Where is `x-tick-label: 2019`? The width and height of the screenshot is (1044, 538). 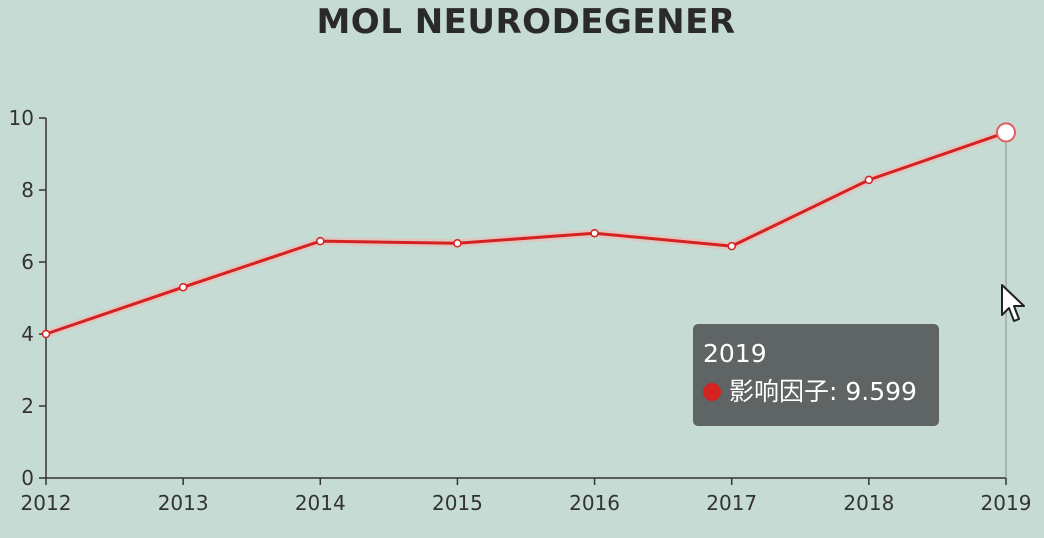 x-tick-label: 2019 is located at coordinates (1006, 503).